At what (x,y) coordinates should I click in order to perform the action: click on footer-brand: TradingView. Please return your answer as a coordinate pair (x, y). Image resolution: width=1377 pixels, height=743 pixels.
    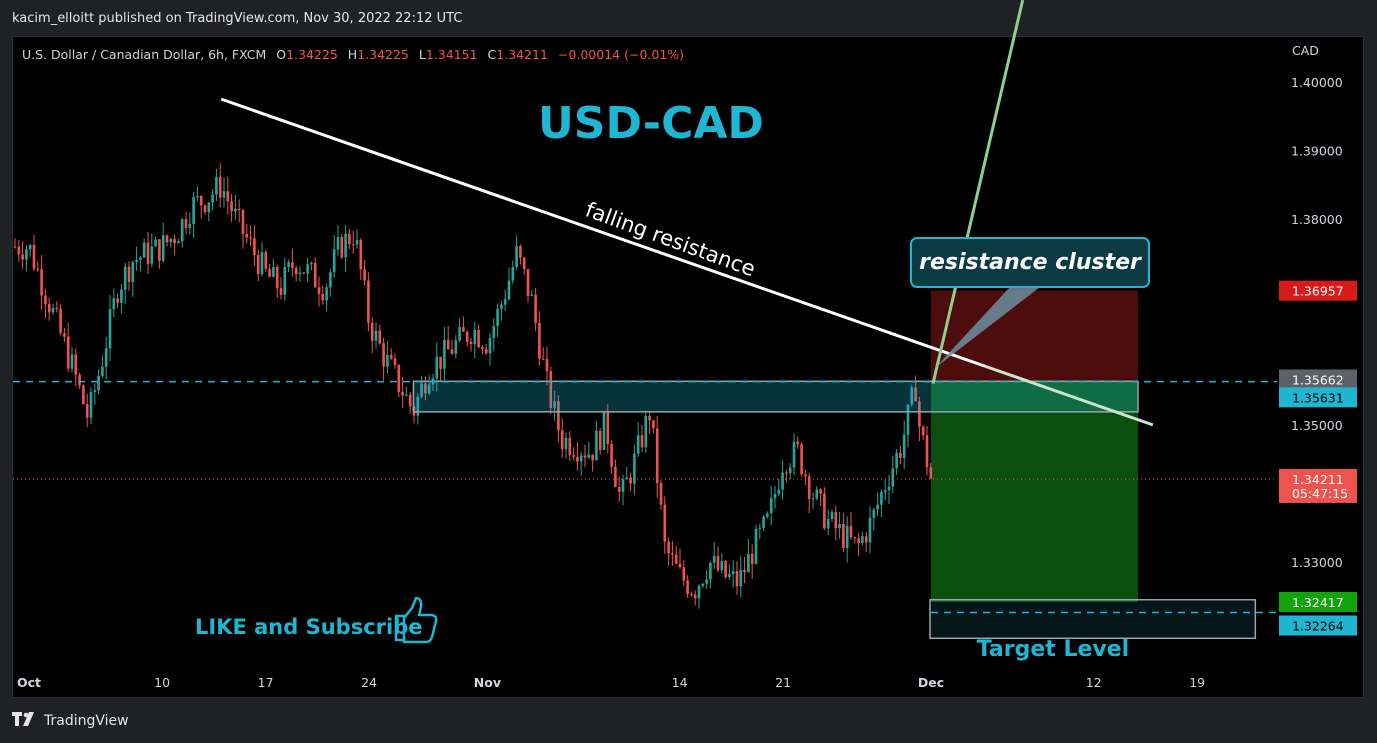
    Looking at the image, I should click on (70, 721).